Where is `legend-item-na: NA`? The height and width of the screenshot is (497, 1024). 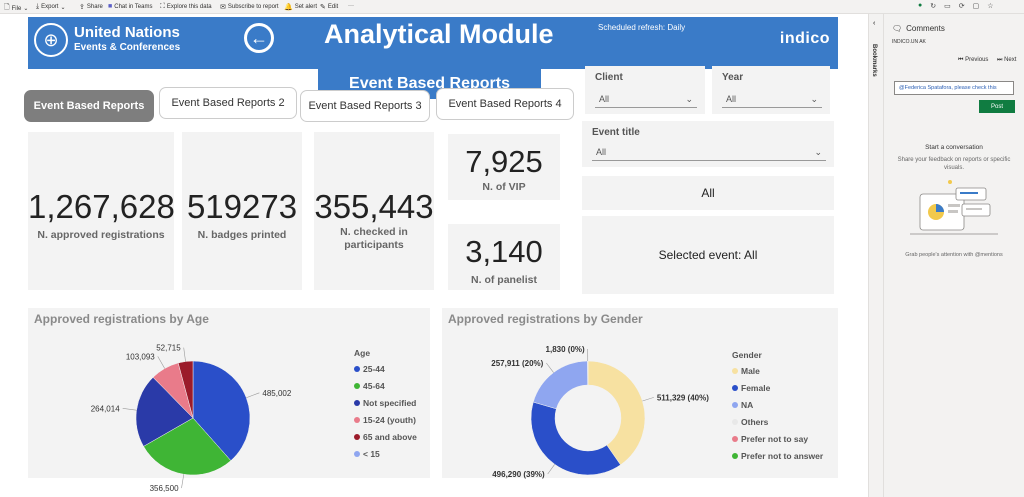
legend-item-na: NA is located at coordinates (742, 405).